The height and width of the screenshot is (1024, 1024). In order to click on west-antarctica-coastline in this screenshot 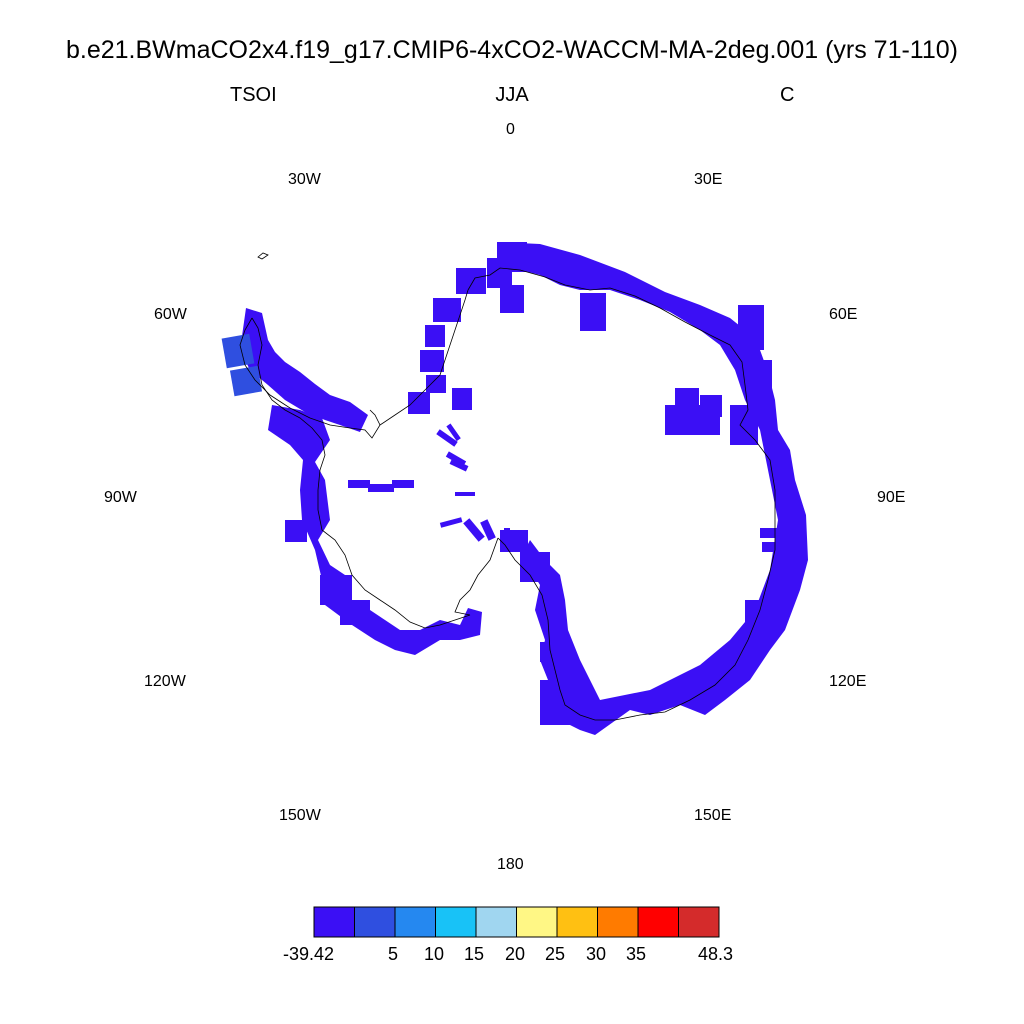, I will do `click(361, 473)`.